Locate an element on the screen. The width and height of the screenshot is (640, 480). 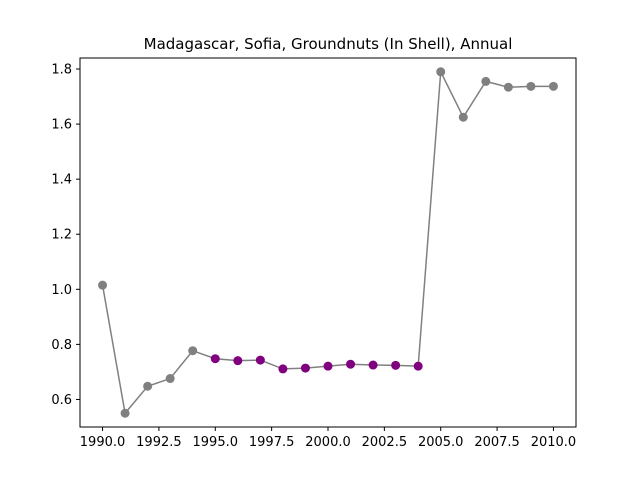
x-tick-label: 1992.5 is located at coordinates (159, 442).